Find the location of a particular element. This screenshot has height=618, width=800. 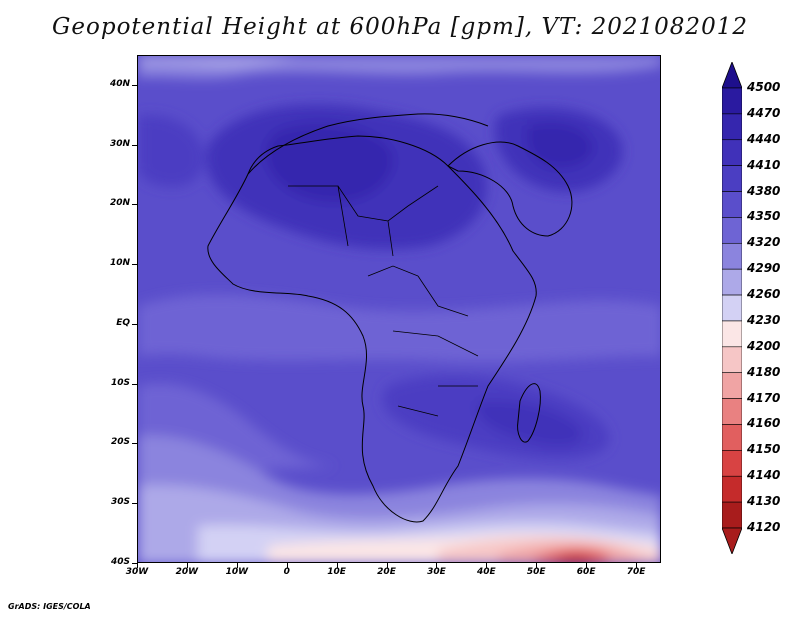

longitude-label: 20W is located at coordinates (187, 572).